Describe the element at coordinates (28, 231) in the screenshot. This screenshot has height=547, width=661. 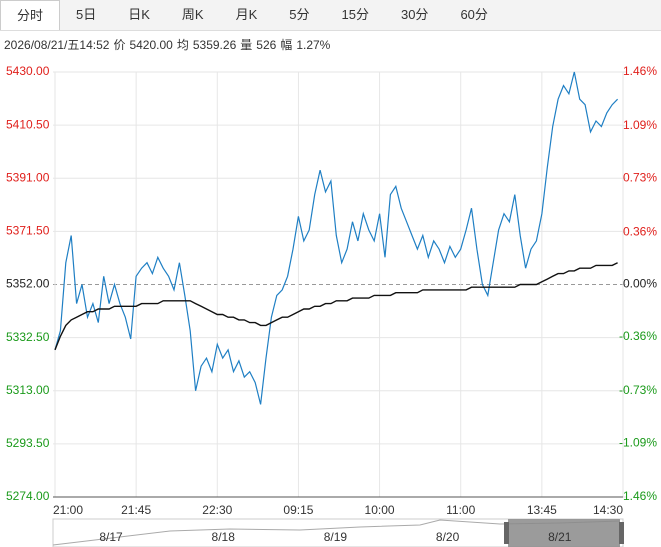
I see `y-tick-label: 5371.50` at that location.